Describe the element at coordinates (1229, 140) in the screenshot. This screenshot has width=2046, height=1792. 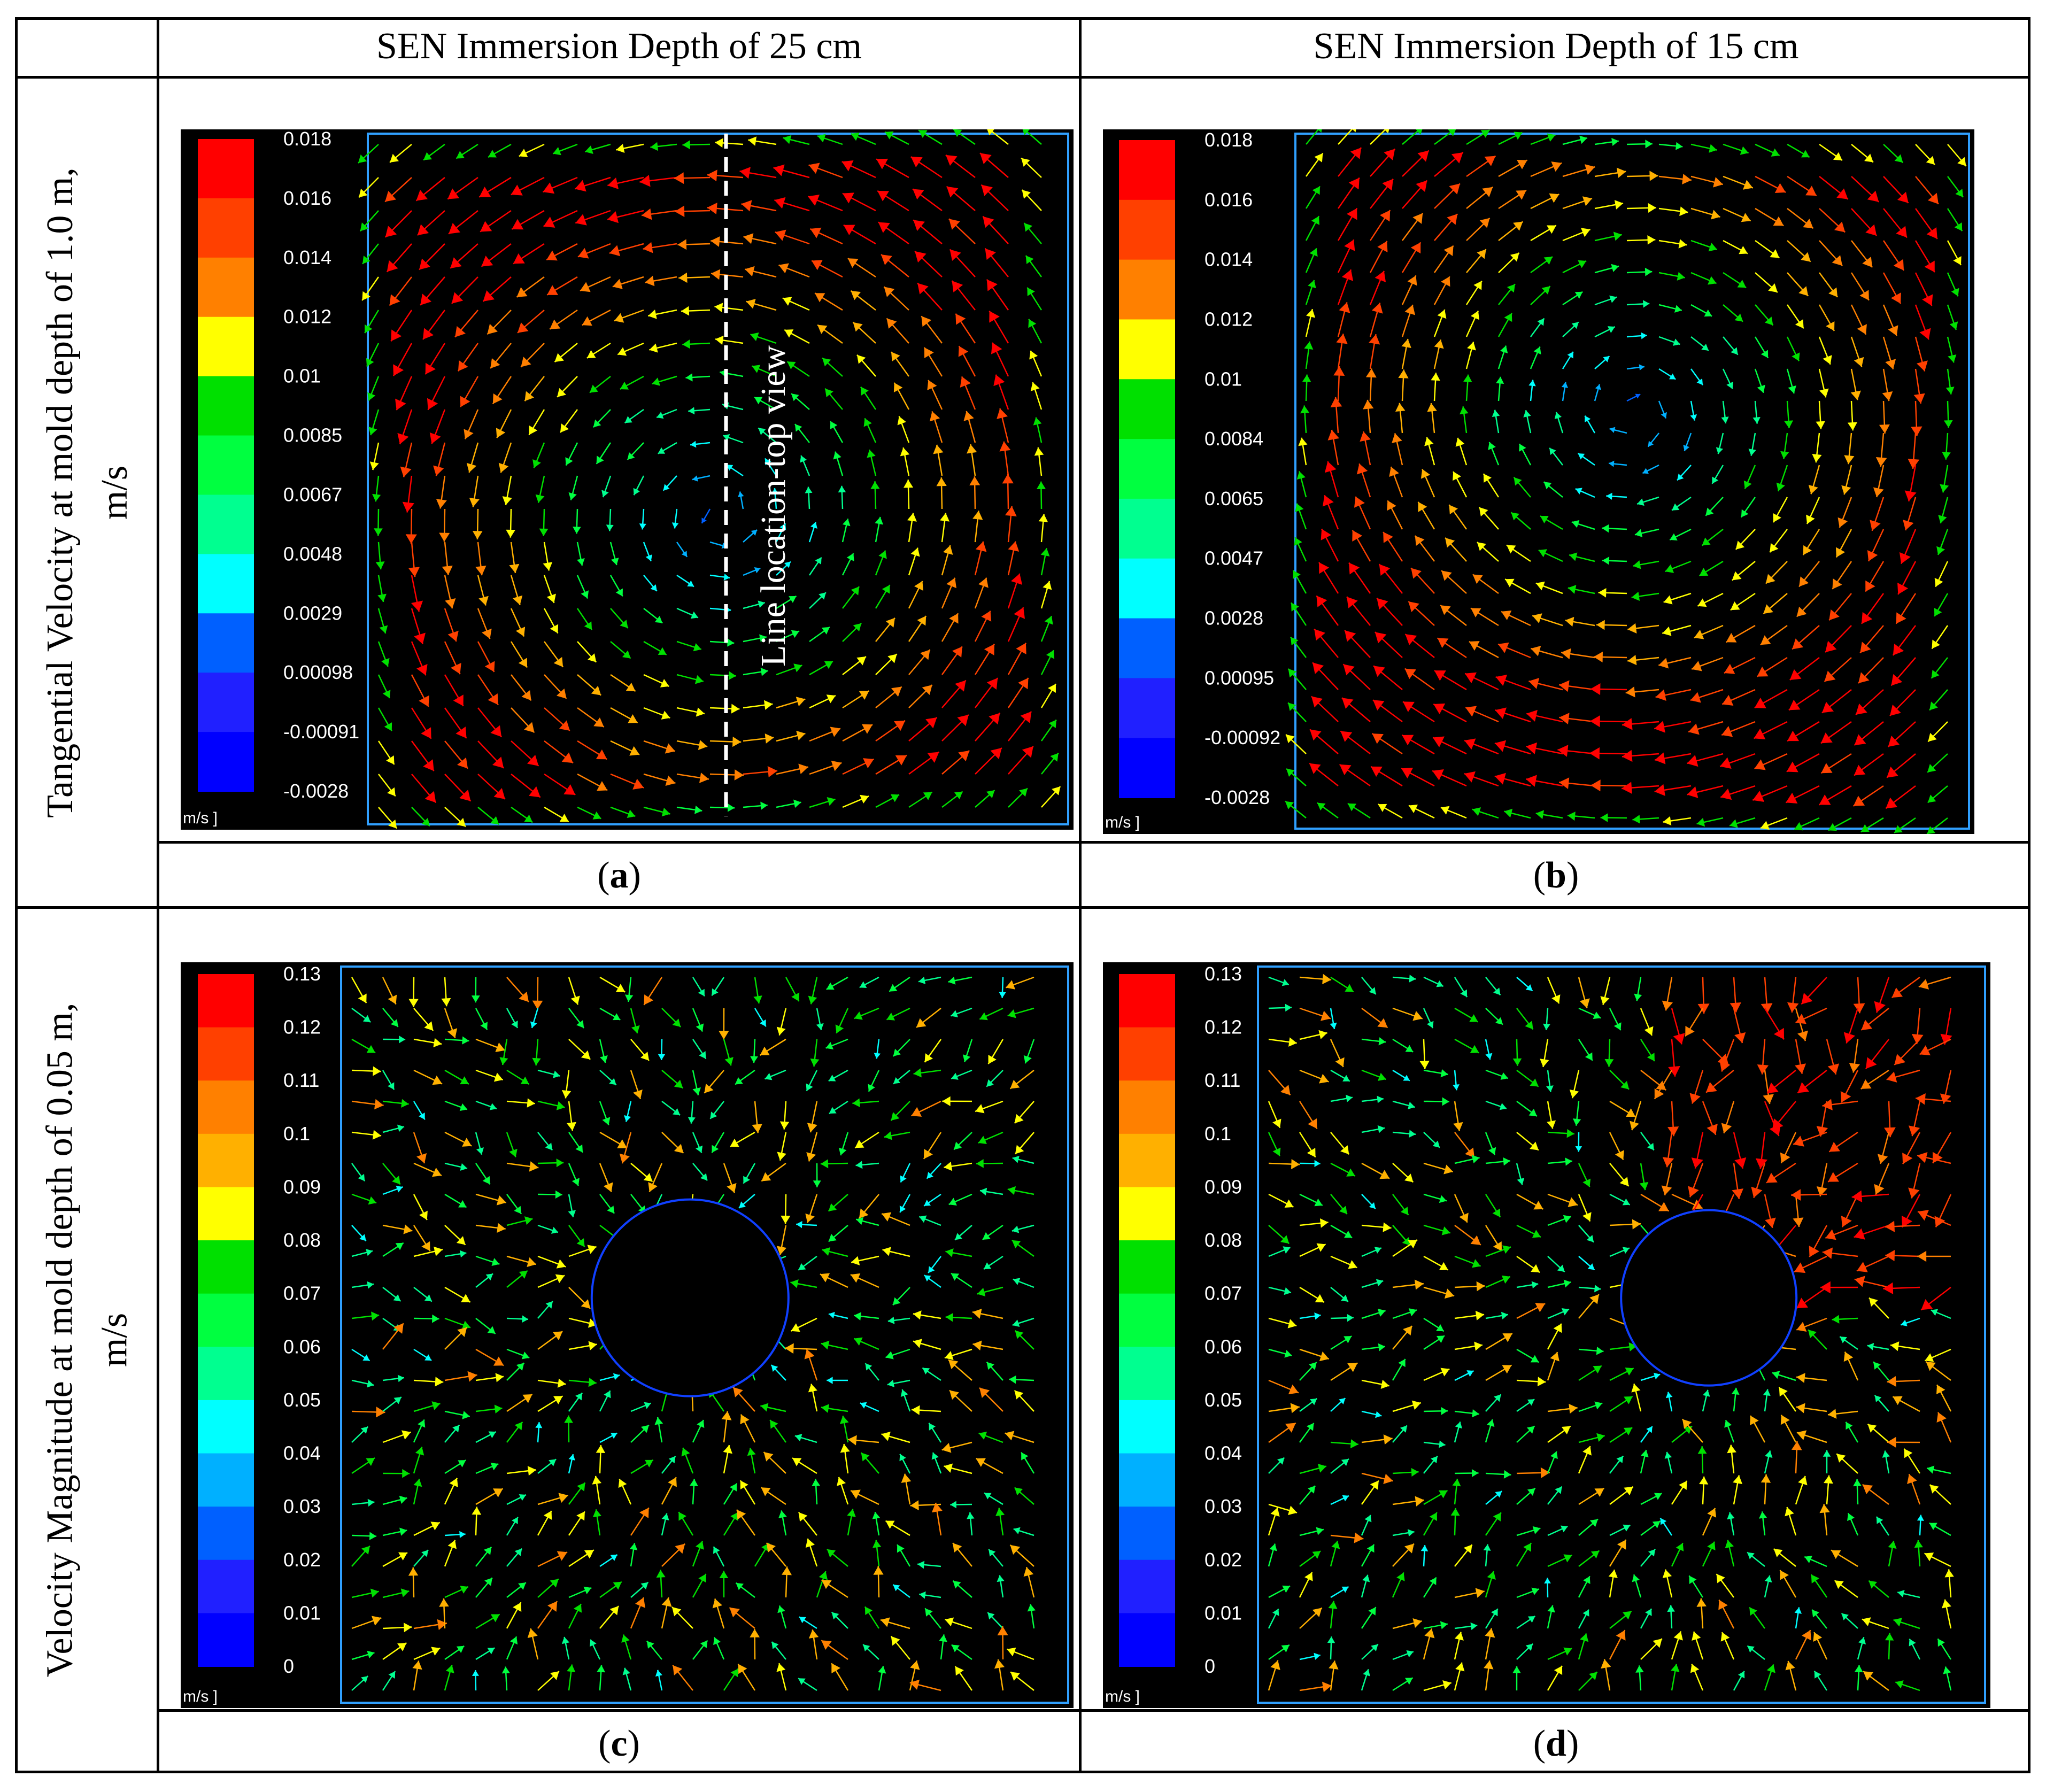
I see `colorbar-tick-label: 0.018` at that location.